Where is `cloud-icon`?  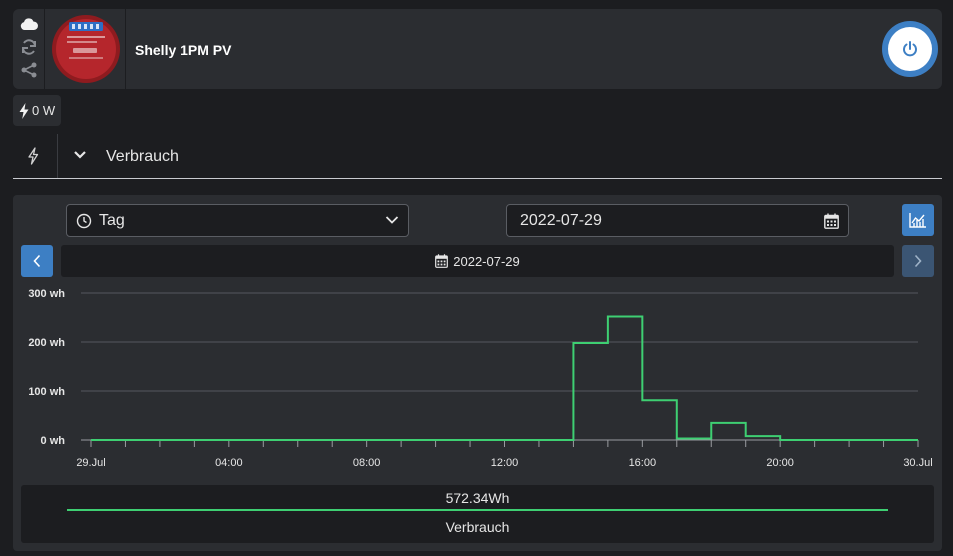
cloud-icon is located at coordinates (29, 24).